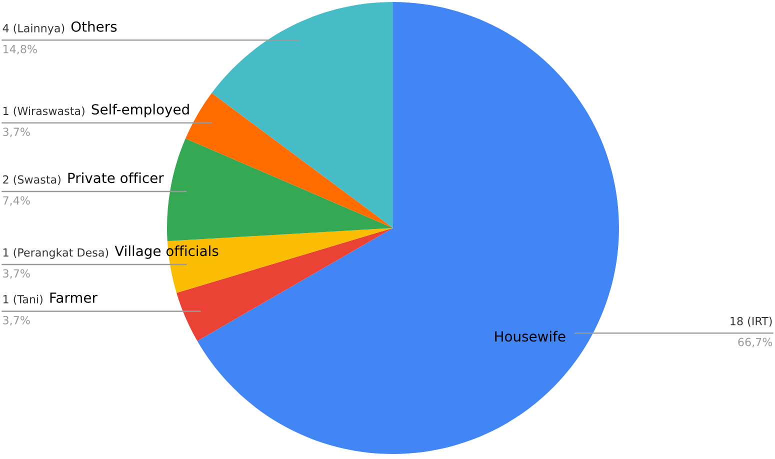 The height and width of the screenshot is (459, 775). Describe the element at coordinates (74, 297) in the screenshot. I see `slice-label: Farmer` at that location.